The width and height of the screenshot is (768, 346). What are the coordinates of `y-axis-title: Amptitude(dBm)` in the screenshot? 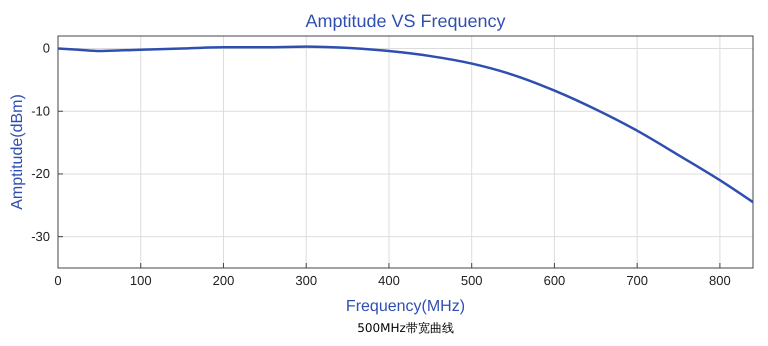 It's located at (17, 152).